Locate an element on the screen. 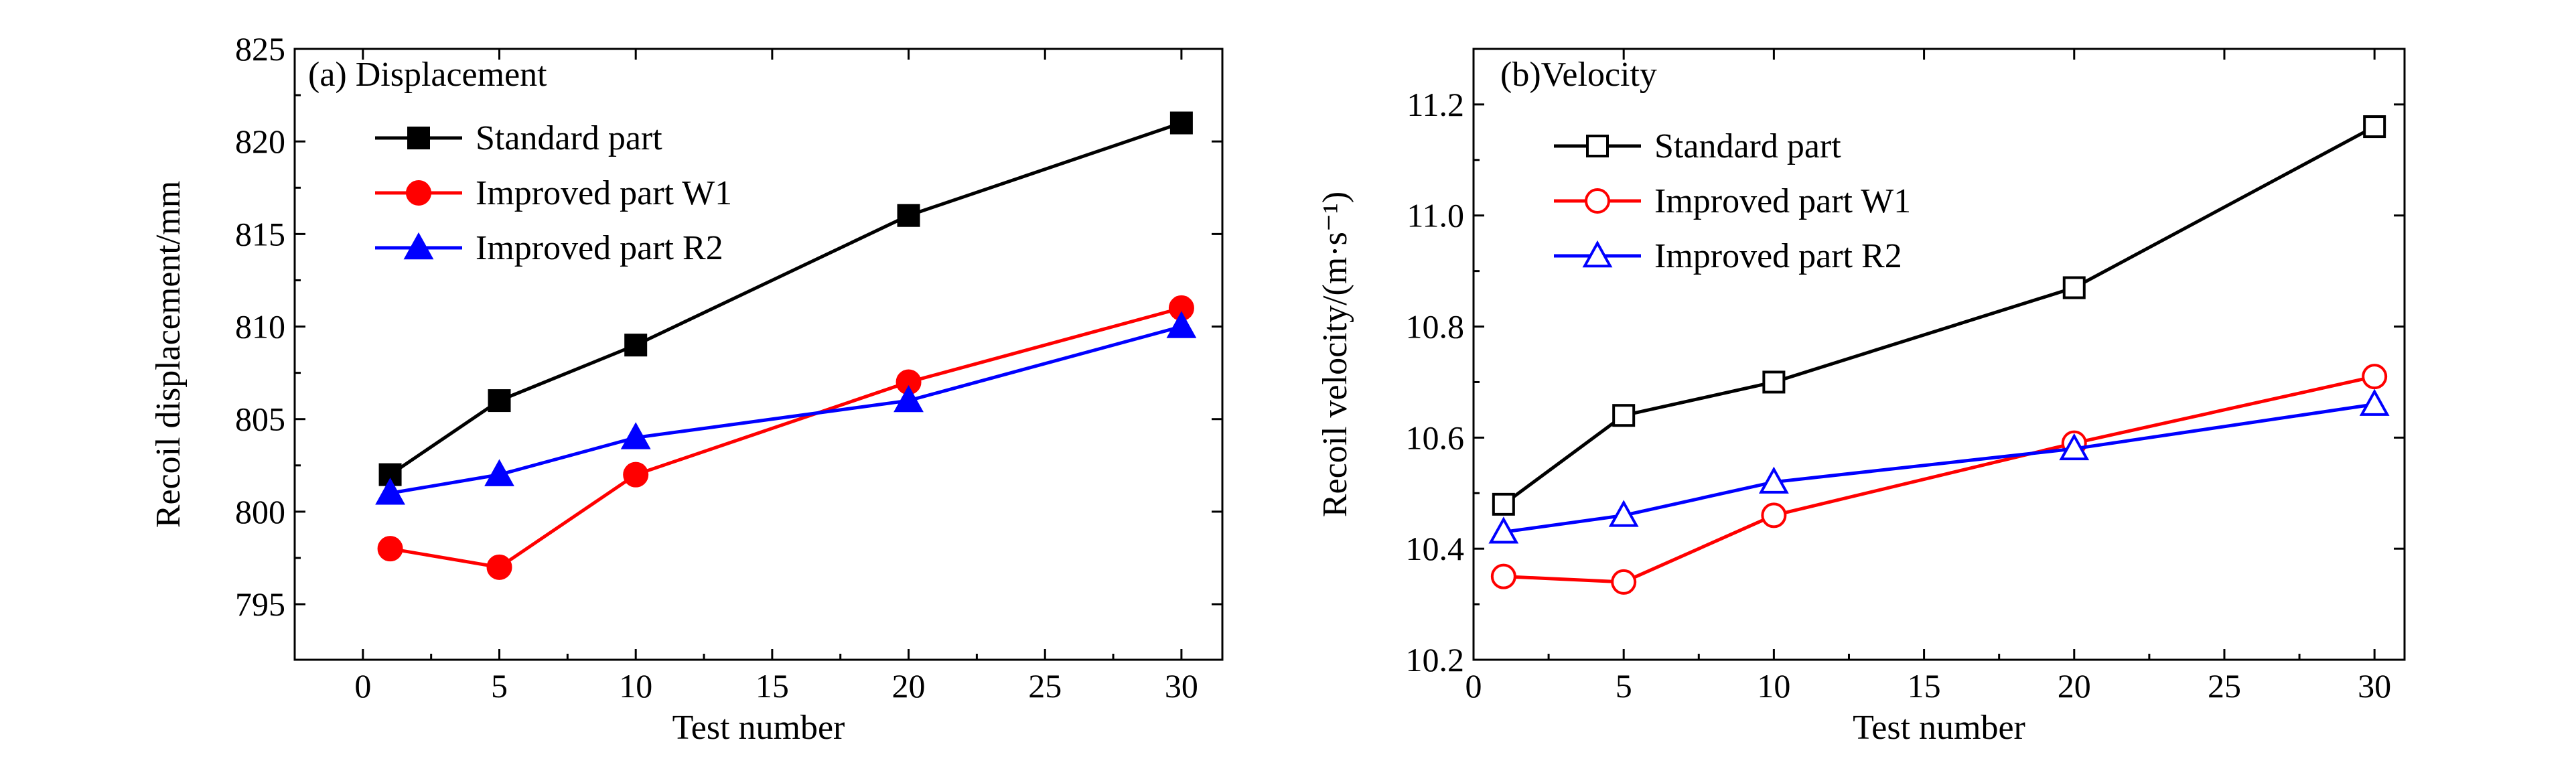 The height and width of the screenshot is (783, 2576). y-tick-label: 815 is located at coordinates (260, 234).